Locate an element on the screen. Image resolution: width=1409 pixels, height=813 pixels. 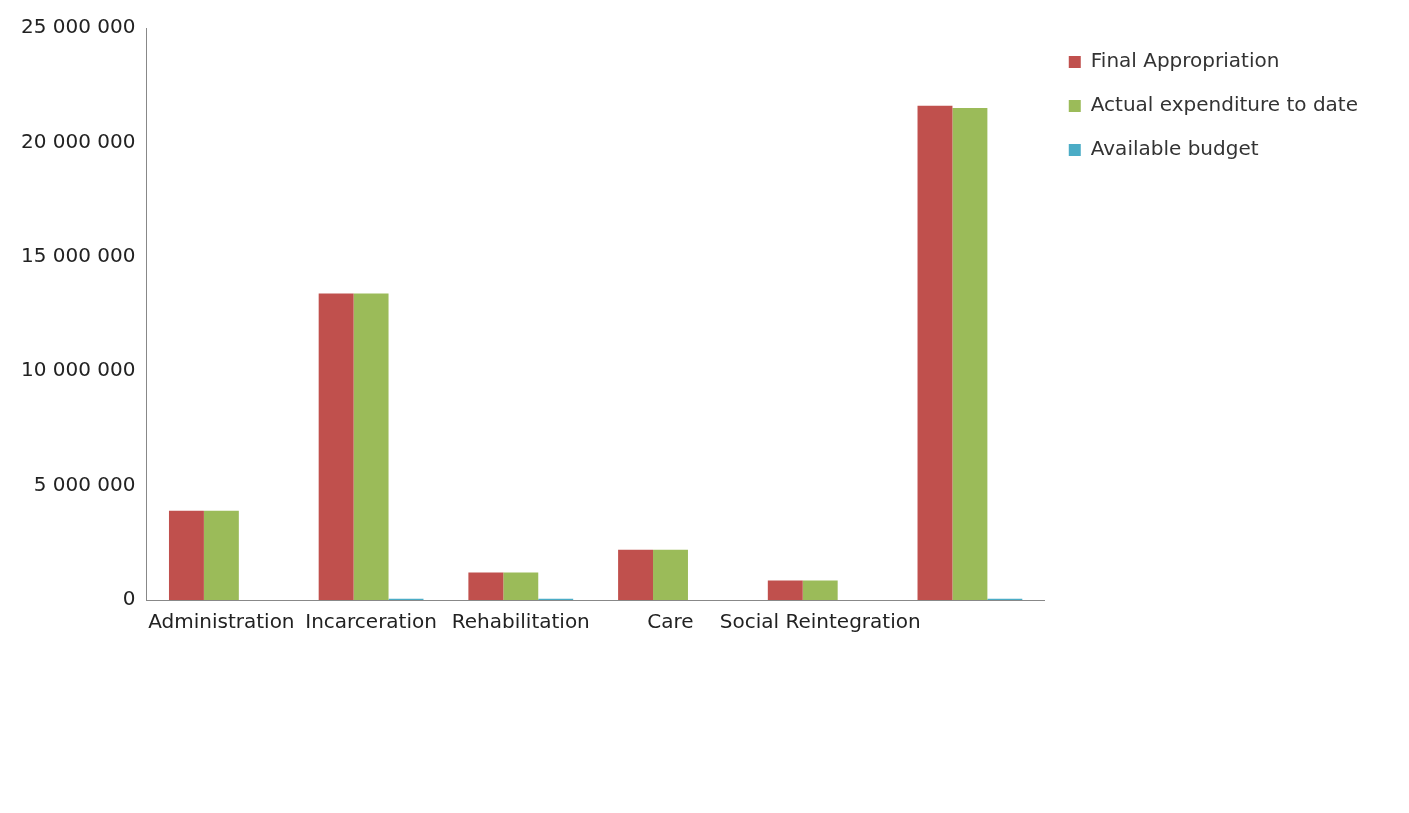
y-tick-label: 0 is located at coordinates (129, 598).